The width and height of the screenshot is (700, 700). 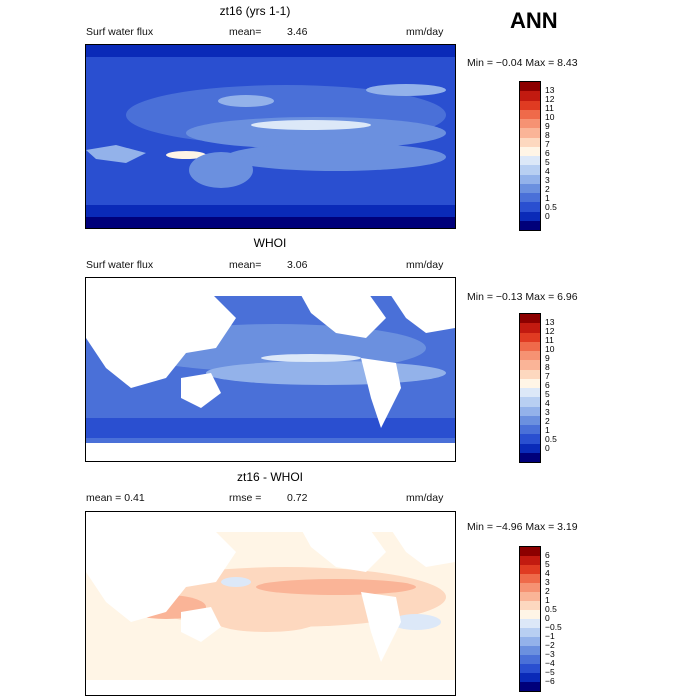 What do you see at coordinates (297, 32) in the screenshot?
I see `panel1-mean-value: 3.46` at bounding box center [297, 32].